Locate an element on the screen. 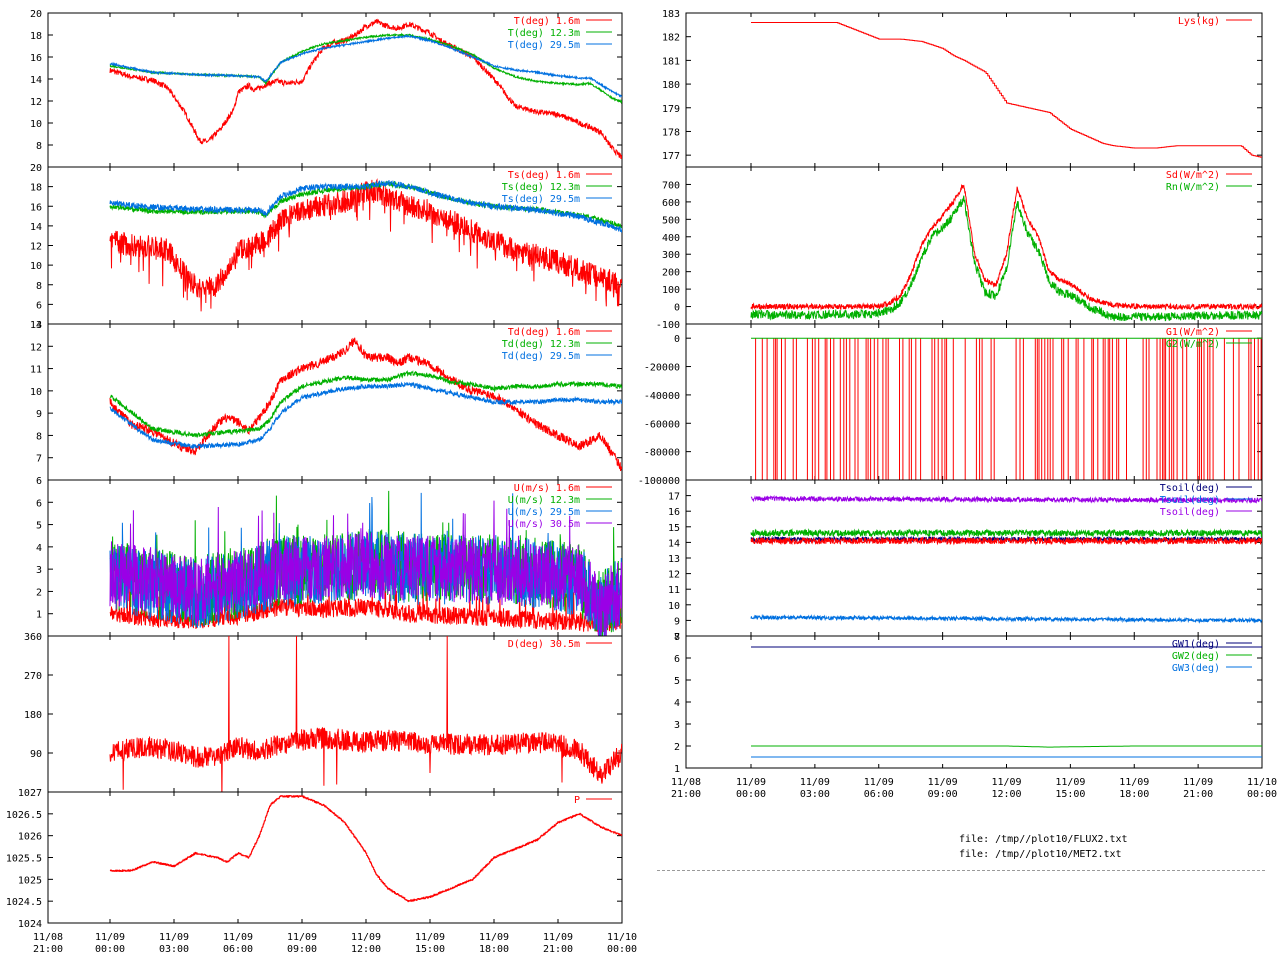 The width and height of the screenshot is (1280, 960). y-tick-label: 200 is located at coordinates (671, 273).